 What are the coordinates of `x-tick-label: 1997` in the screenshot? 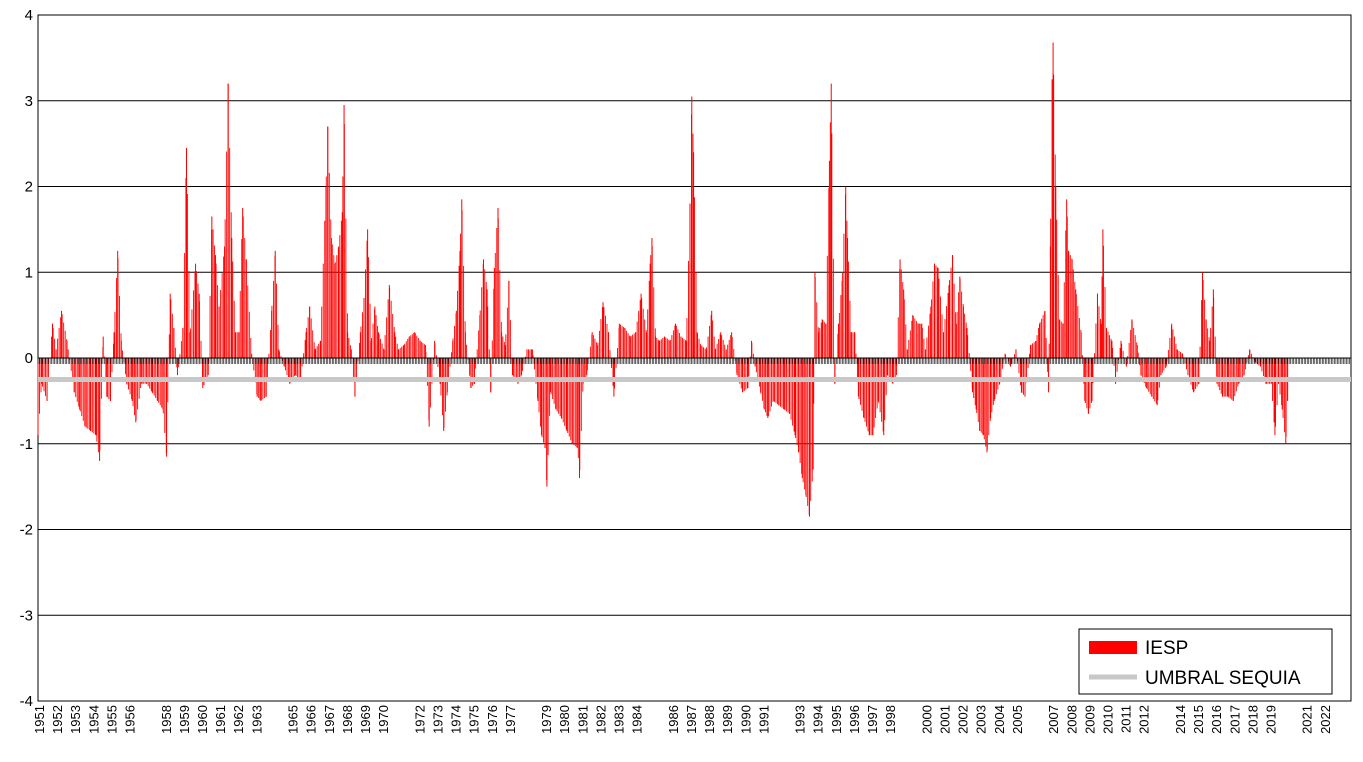 It's located at (872, 719).